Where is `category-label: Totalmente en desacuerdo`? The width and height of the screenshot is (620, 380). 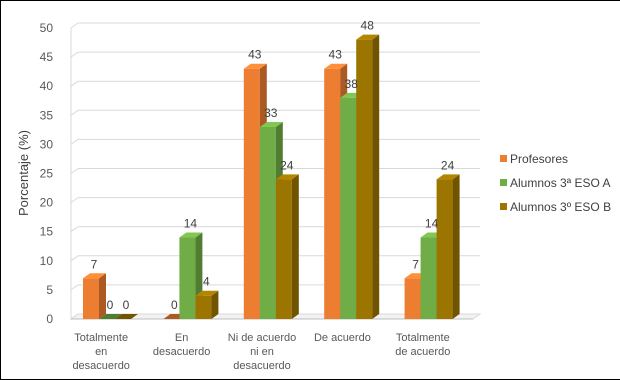 category-label: Totalmente en desacuerdo is located at coordinates (101, 352).